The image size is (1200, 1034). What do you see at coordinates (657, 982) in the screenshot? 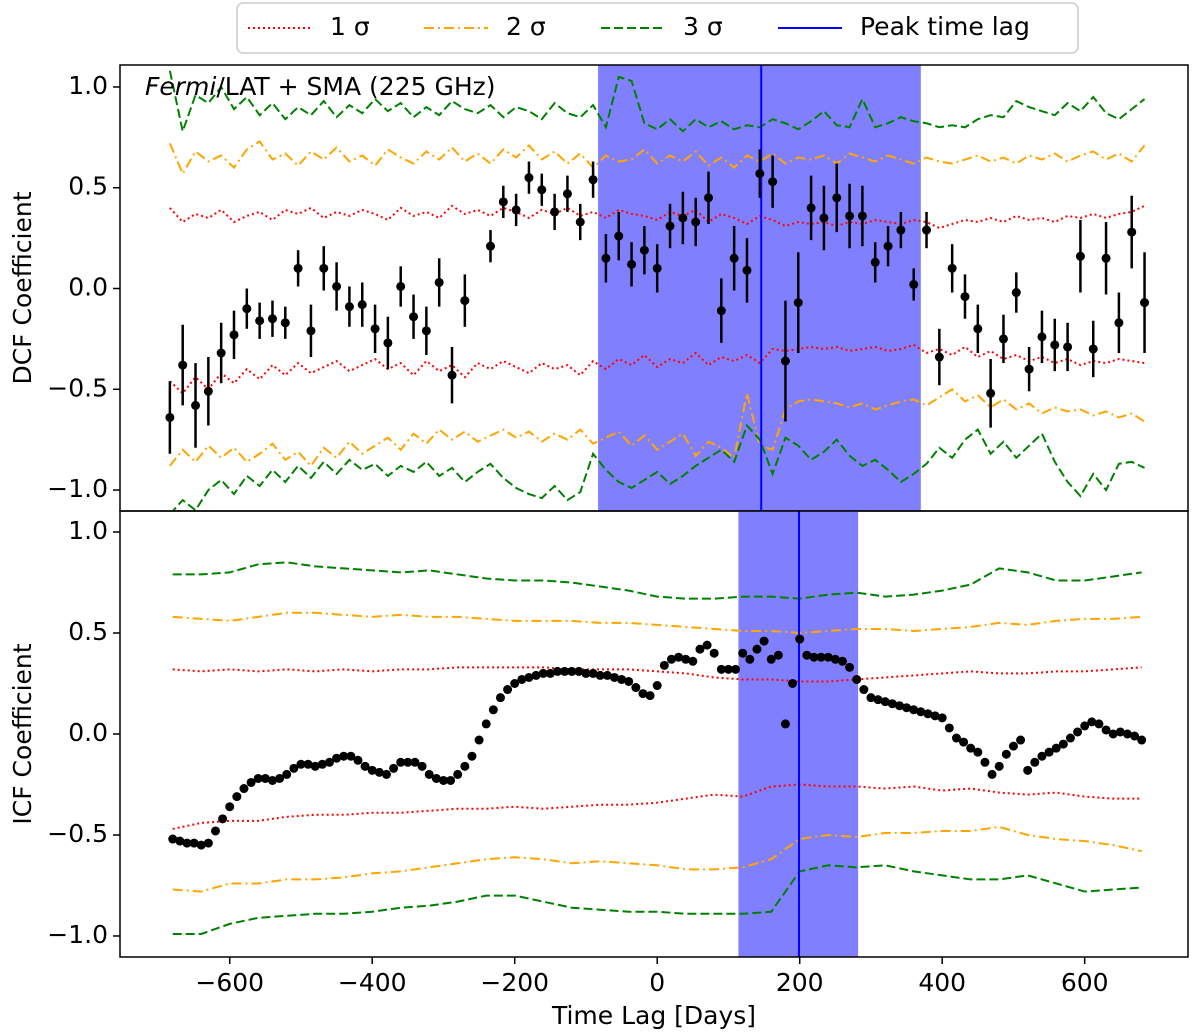
I see `x-tick-label: 0` at bounding box center [657, 982].